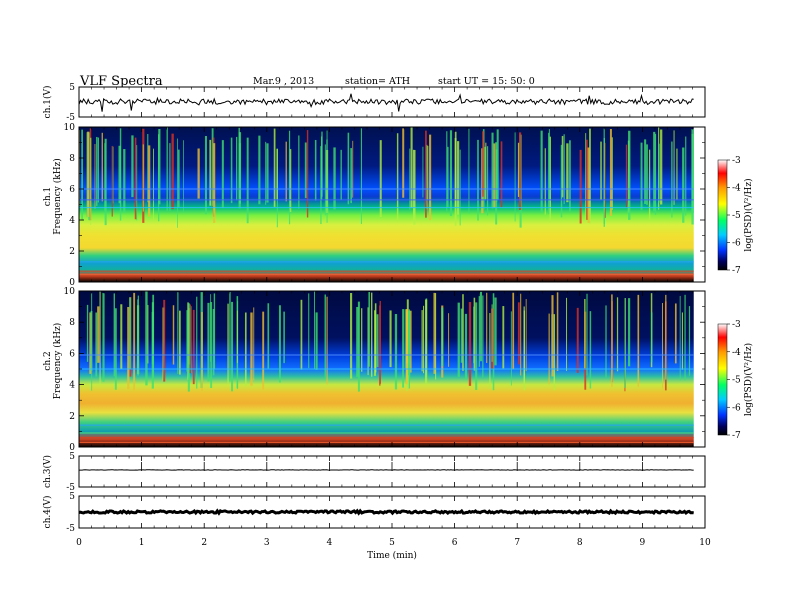 The image size is (792, 612). Describe the element at coordinates (330, 543) in the screenshot. I see `x-tick-label: 4` at that location.